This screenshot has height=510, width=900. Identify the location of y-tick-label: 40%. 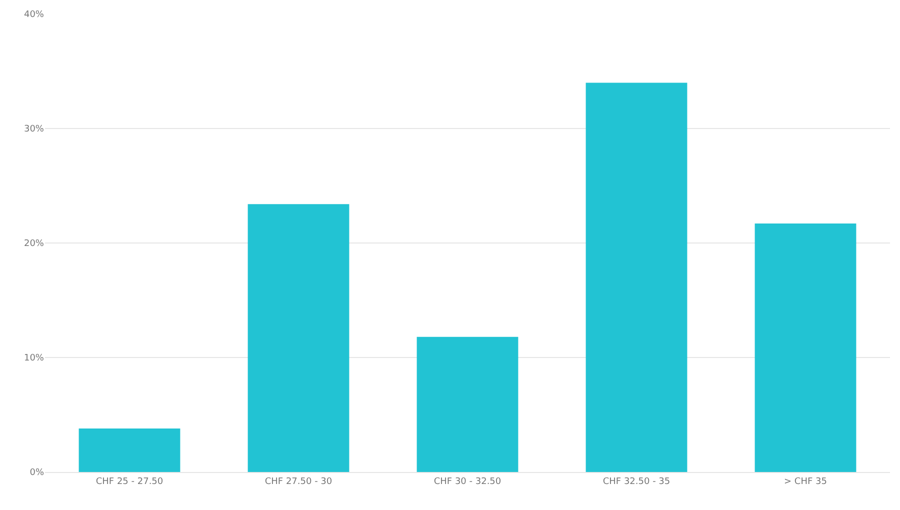
(34, 15).